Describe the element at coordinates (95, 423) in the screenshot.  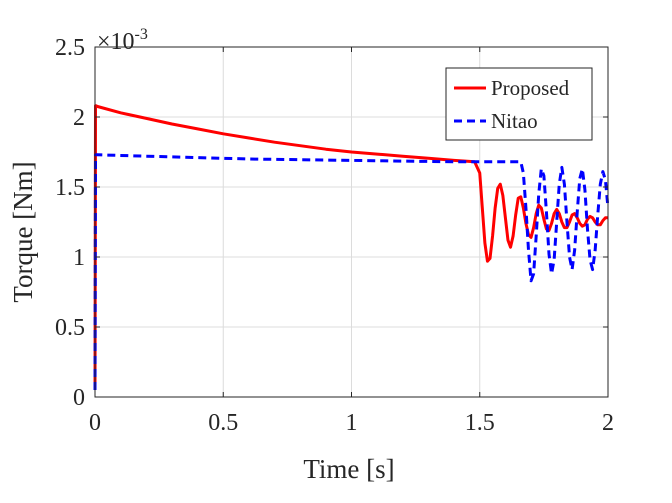
I see `x-tick-label: 0` at that location.